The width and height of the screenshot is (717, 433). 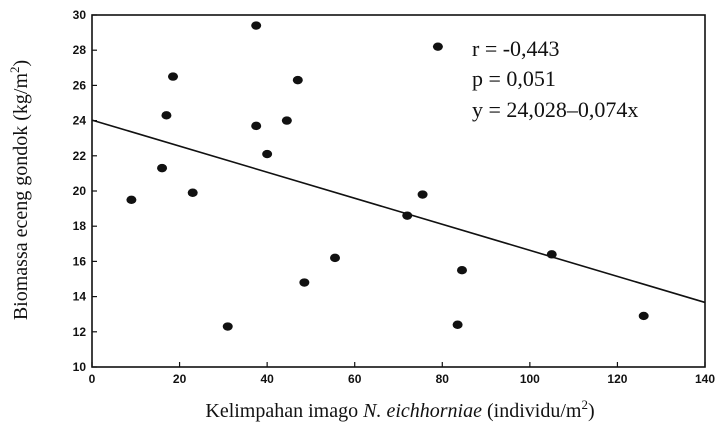 I want to click on y-axis-title-prefix: Biomassa eceng gondok (kg/m, so click(x=21, y=197).